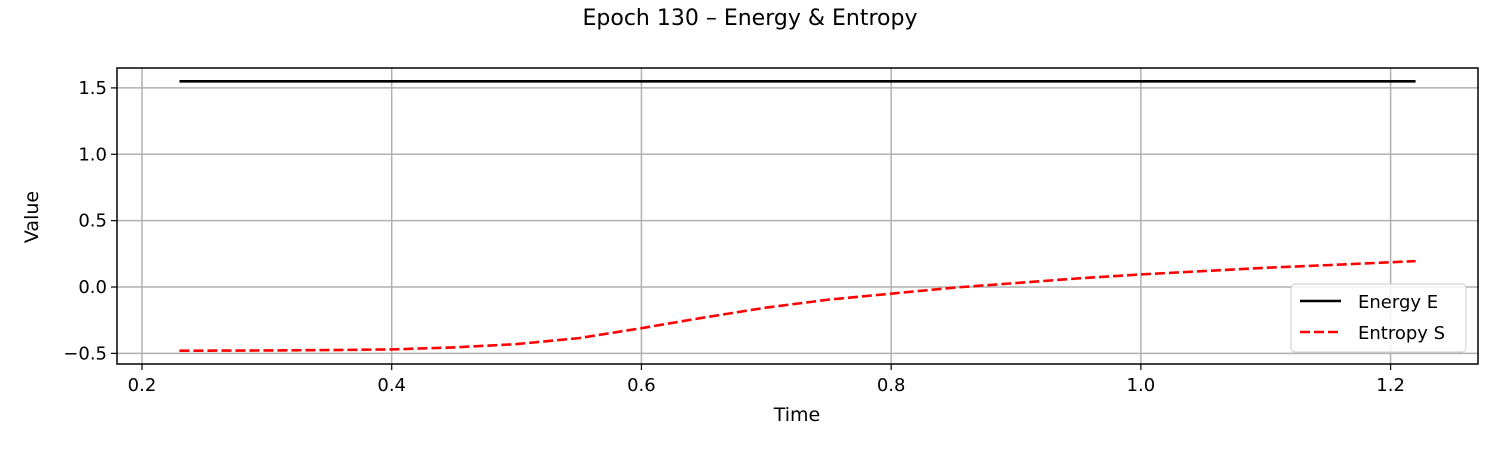  I want to click on x-tick-label: 0.6, so click(641, 385).